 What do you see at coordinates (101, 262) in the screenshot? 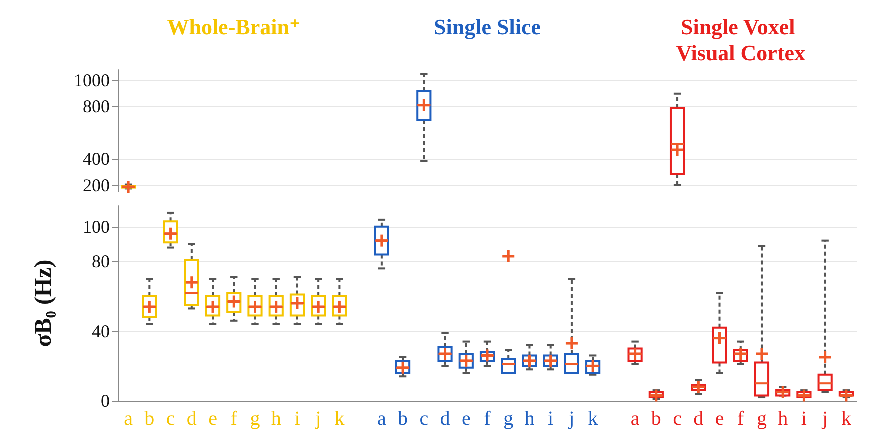
I see `y-tick-label: 80` at bounding box center [101, 262].